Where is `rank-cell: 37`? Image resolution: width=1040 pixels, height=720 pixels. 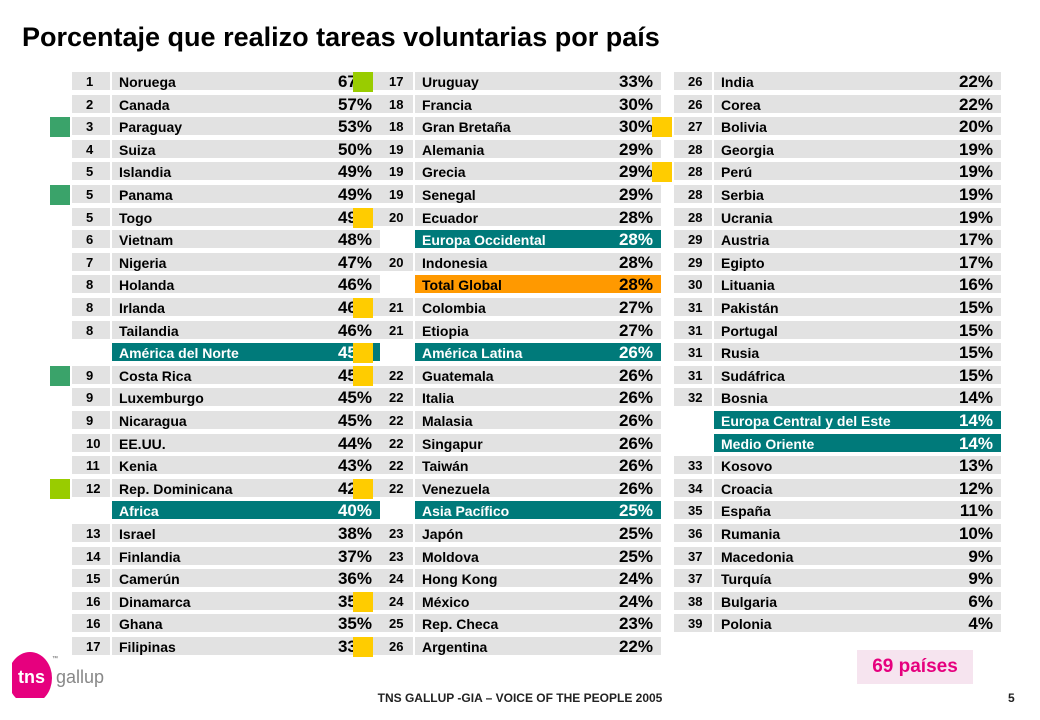
rank-cell: 37 is located at coordinates (693, 557).